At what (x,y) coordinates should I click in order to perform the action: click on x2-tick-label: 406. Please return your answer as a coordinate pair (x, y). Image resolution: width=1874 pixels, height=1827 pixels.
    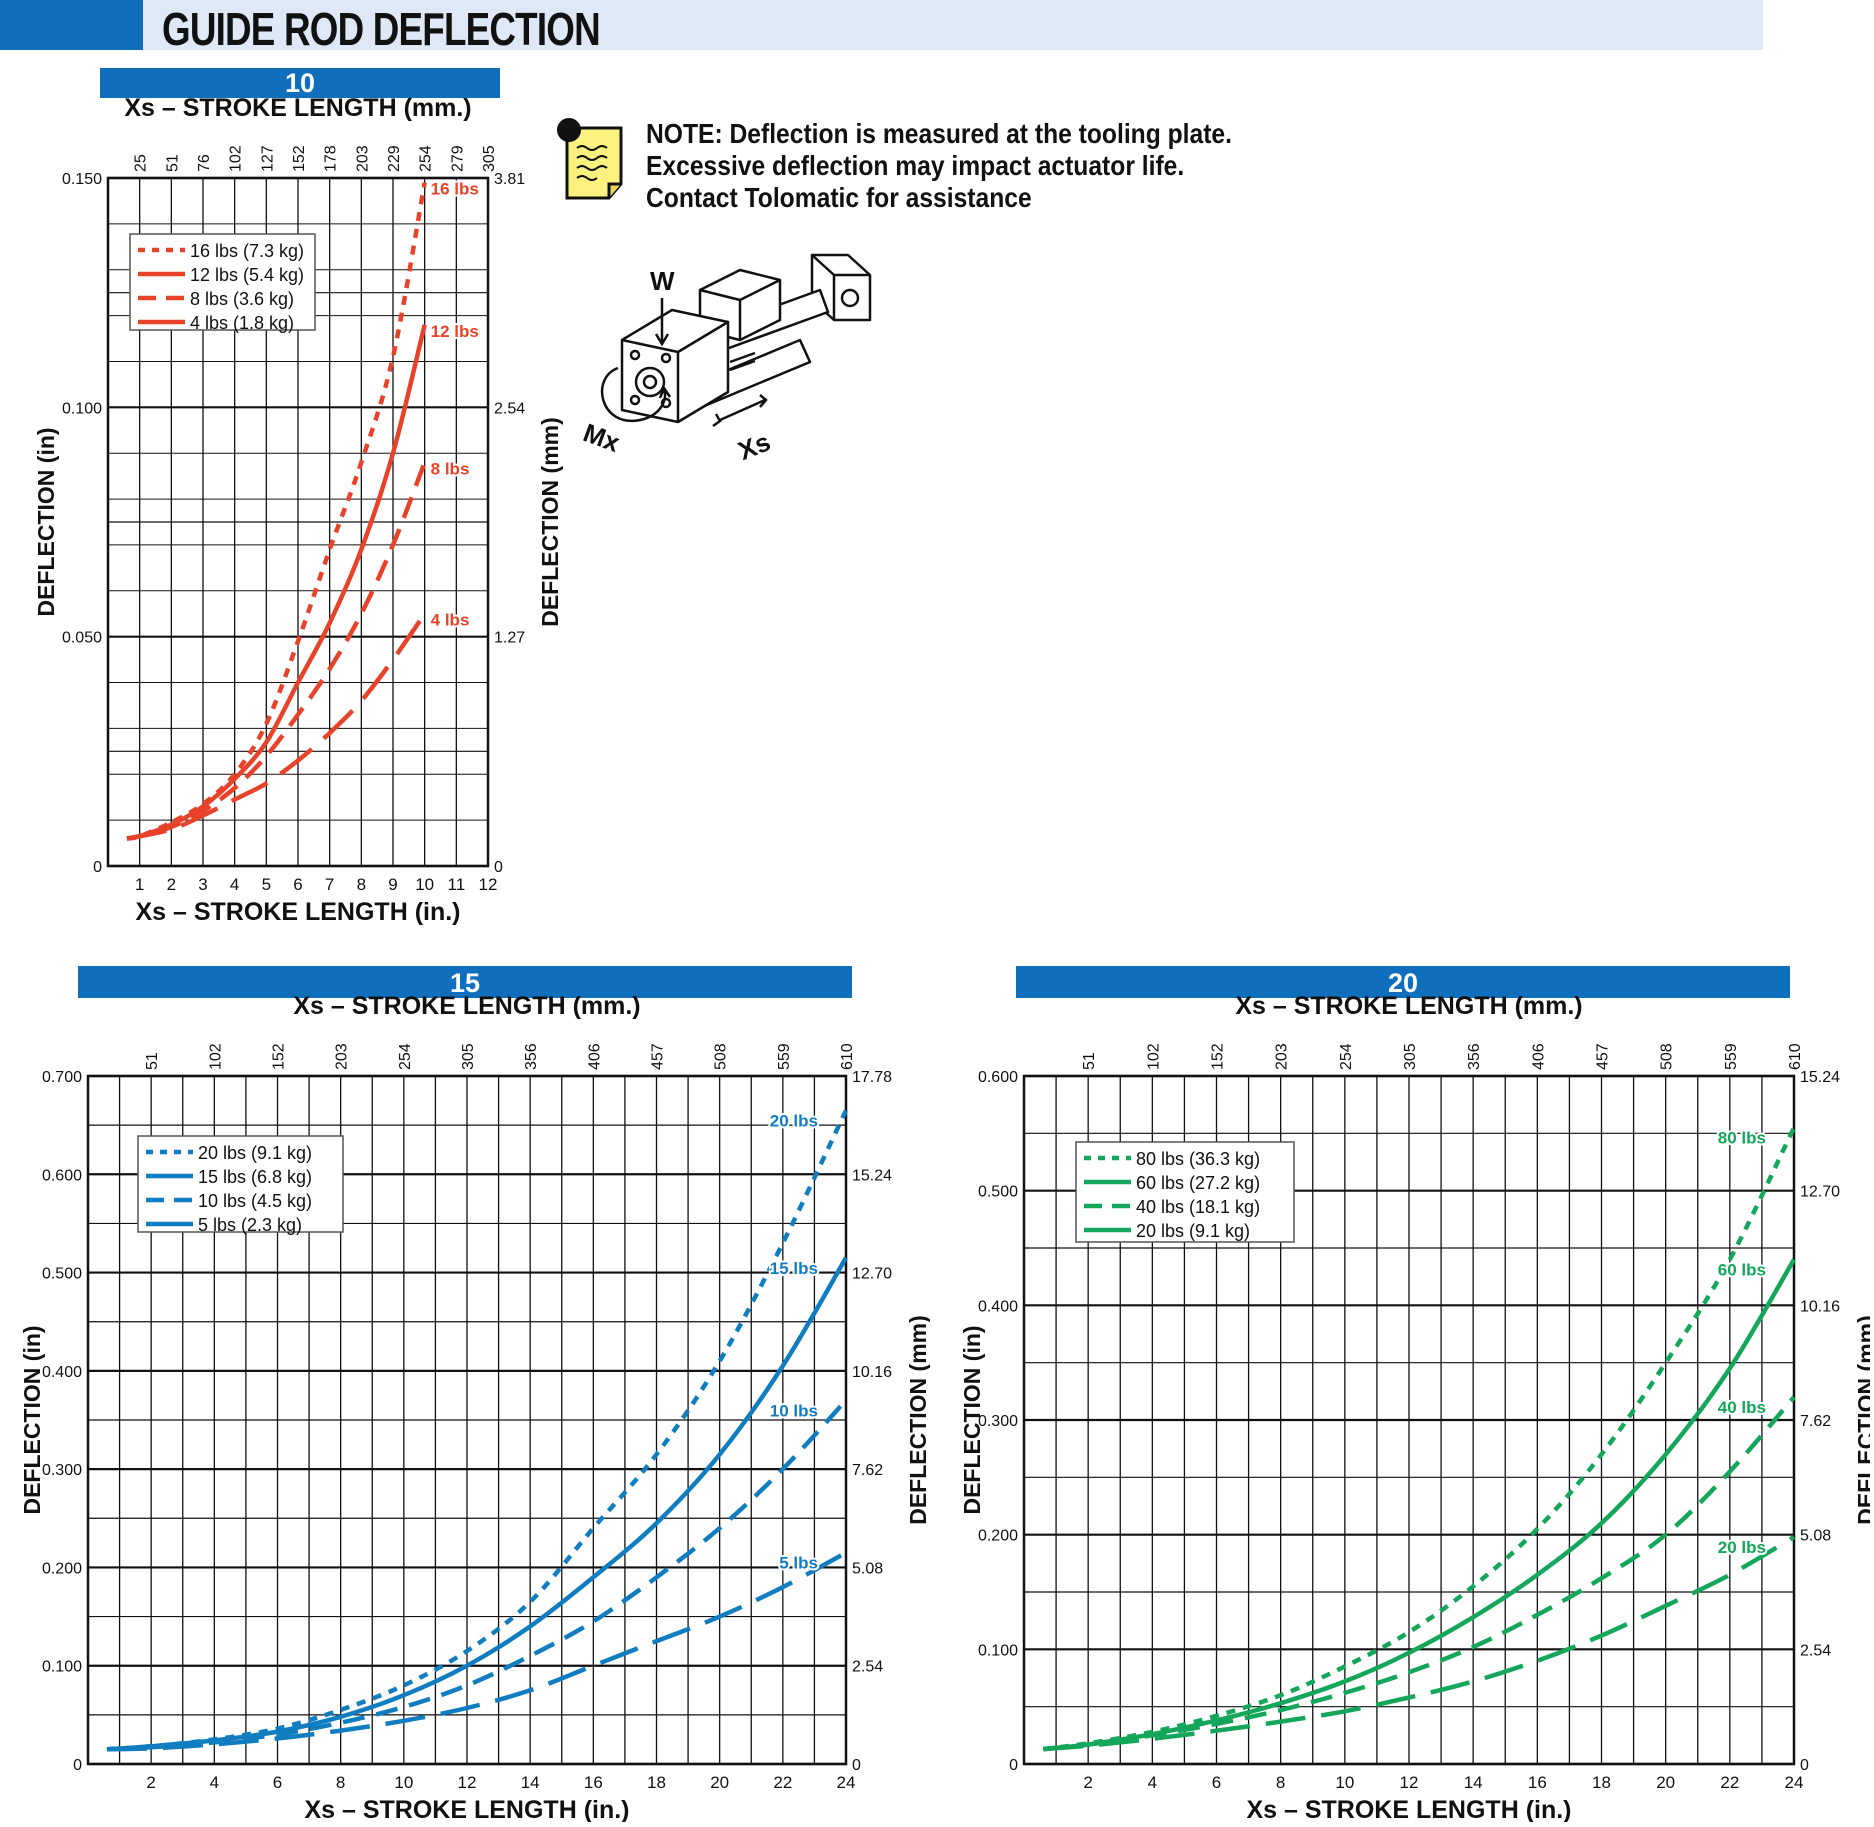
    Looking at the image, I should click on (1538, 1056).